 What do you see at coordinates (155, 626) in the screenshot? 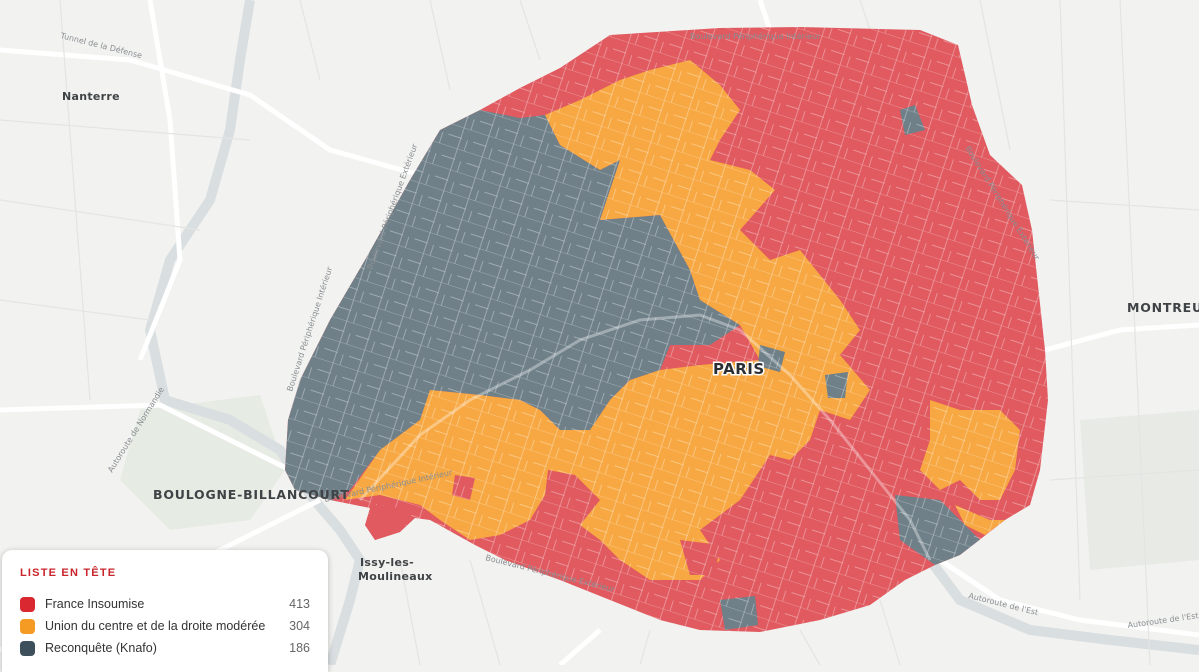
I see `legend-label: Union du centre et de la droite modérée` at bounding box center [155, 626].